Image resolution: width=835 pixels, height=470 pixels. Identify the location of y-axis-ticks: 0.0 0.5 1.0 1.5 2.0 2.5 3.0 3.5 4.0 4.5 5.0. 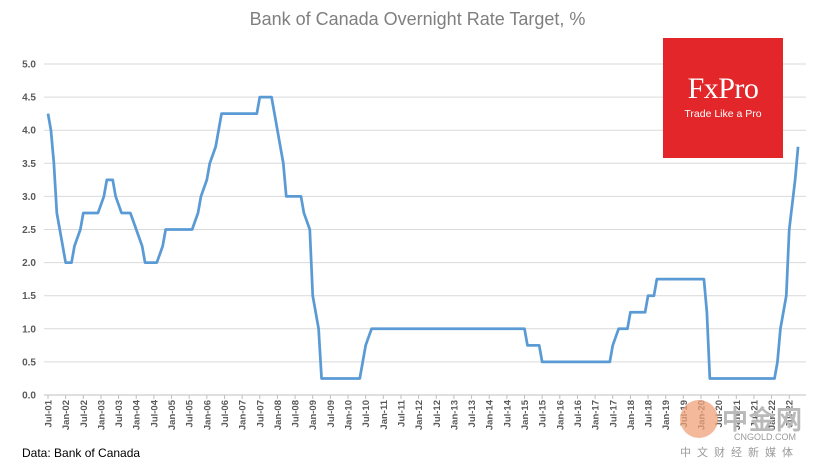
(29, 231).